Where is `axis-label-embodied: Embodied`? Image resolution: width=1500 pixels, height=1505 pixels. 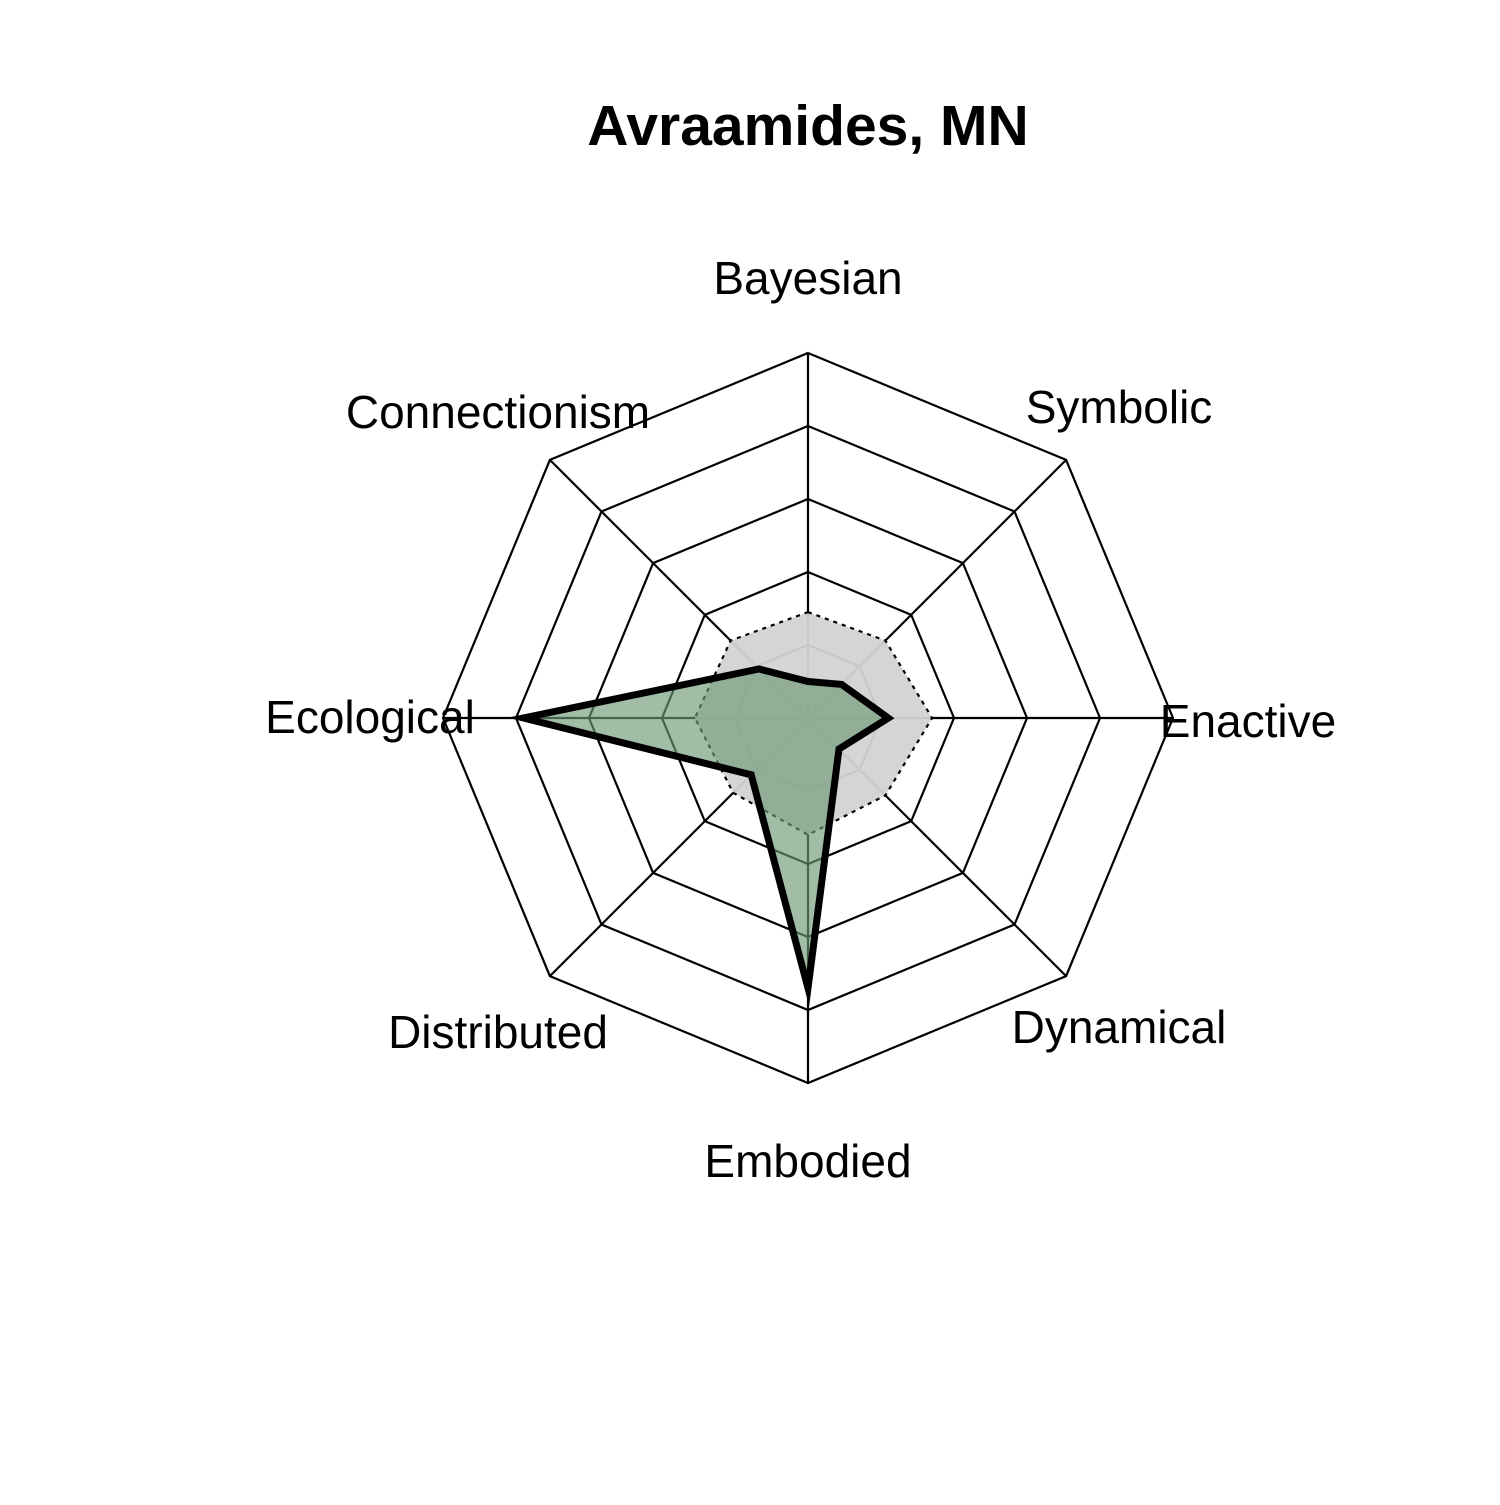 axis-label-embodied: Embodied is located at coordinates (807, 1161).